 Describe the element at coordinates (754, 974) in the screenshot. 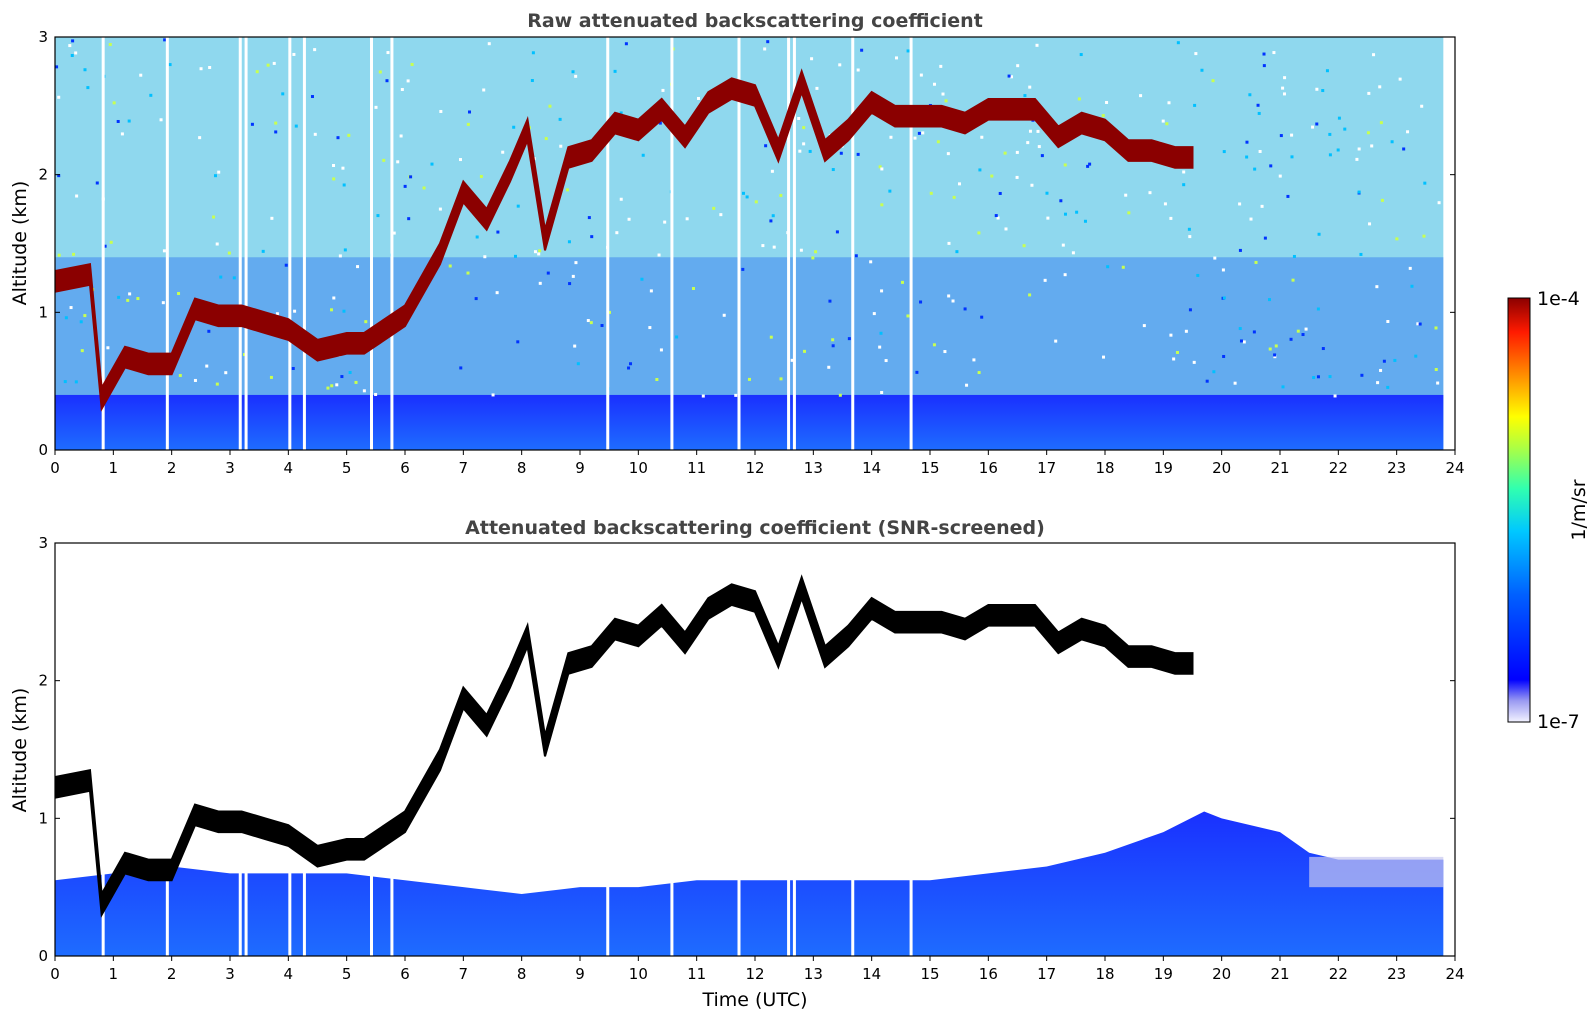

I see `x-tick-label: 12` at that location.